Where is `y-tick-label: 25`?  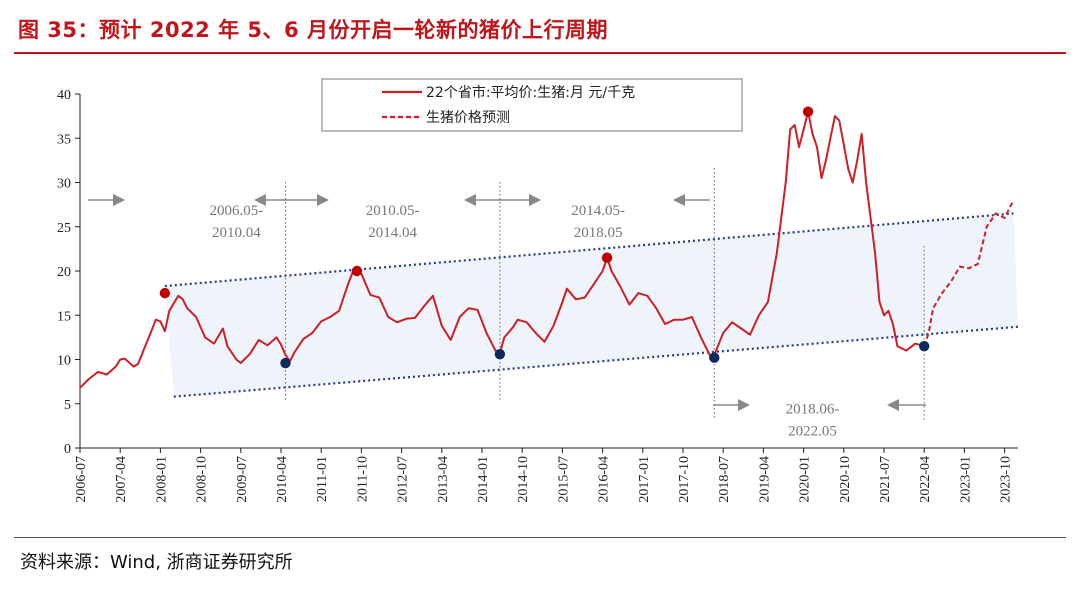 y-tick-label: 25 is located at coordinates (64, 228).